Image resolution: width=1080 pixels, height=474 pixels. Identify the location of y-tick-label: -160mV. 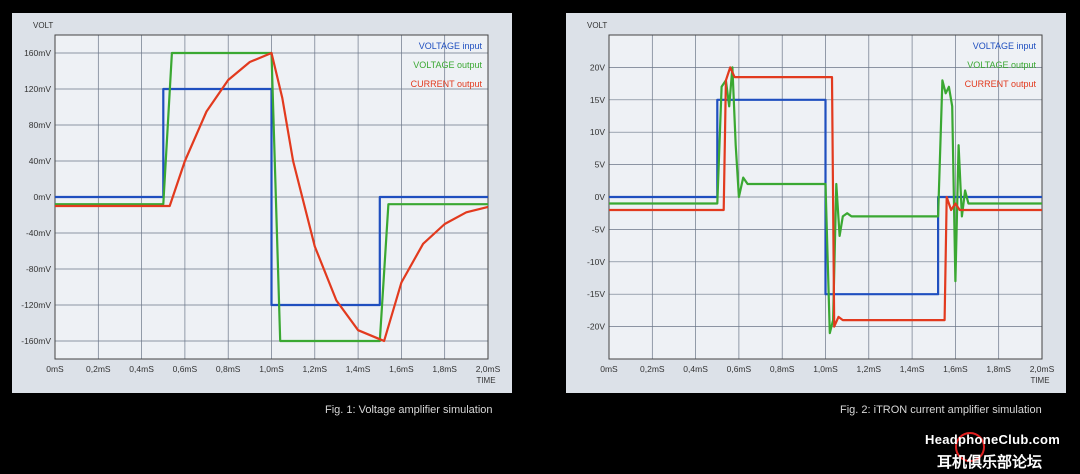
(36, 341).